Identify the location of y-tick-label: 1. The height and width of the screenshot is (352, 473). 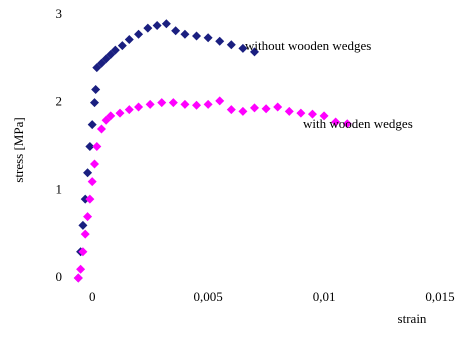
(59, 188).